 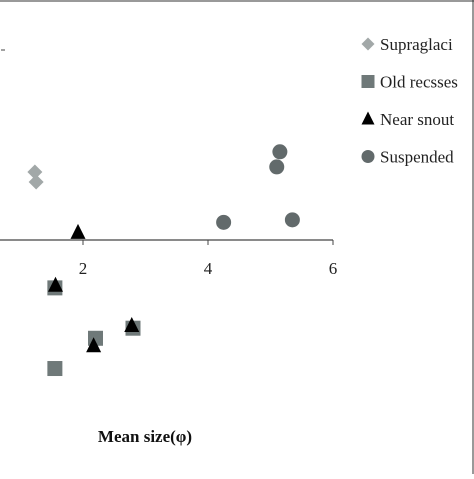 What do you see at coordinates (417, 119) in the screenshot?
I see `legend-label: Near snout` at bounding box center [417, 119].